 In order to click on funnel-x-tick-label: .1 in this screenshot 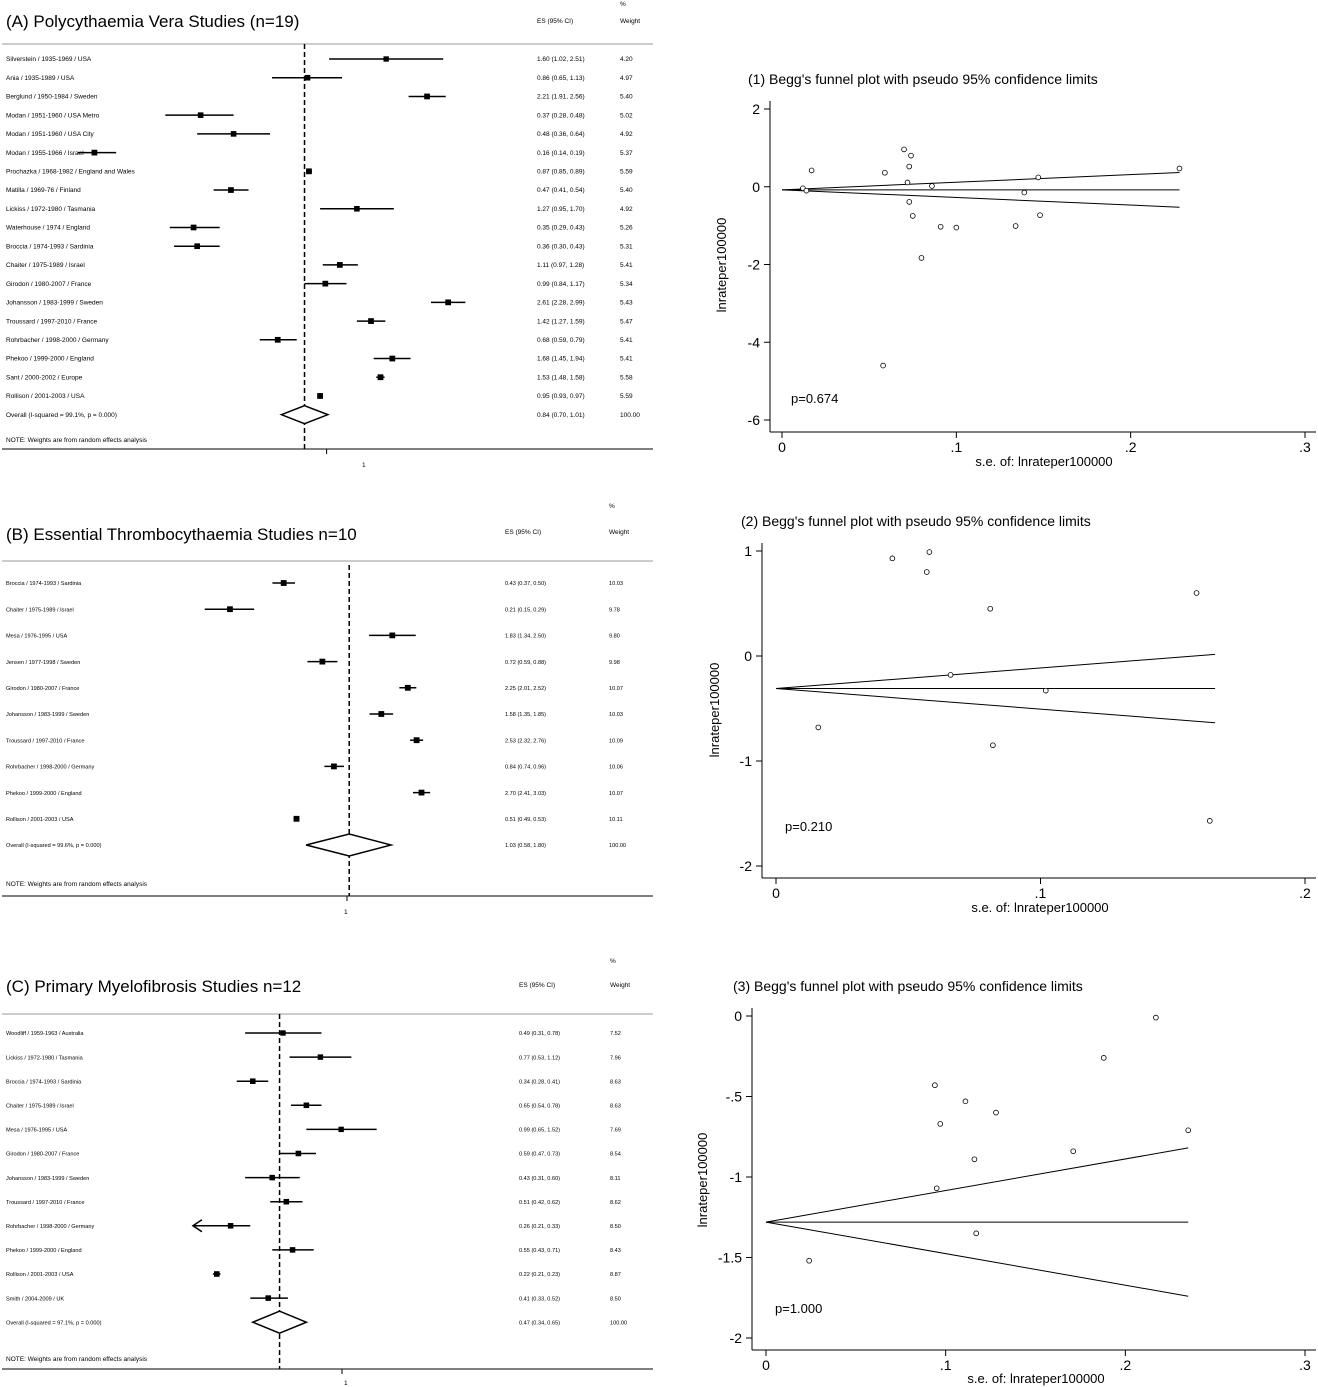, I will do `click(946, 1365)`.